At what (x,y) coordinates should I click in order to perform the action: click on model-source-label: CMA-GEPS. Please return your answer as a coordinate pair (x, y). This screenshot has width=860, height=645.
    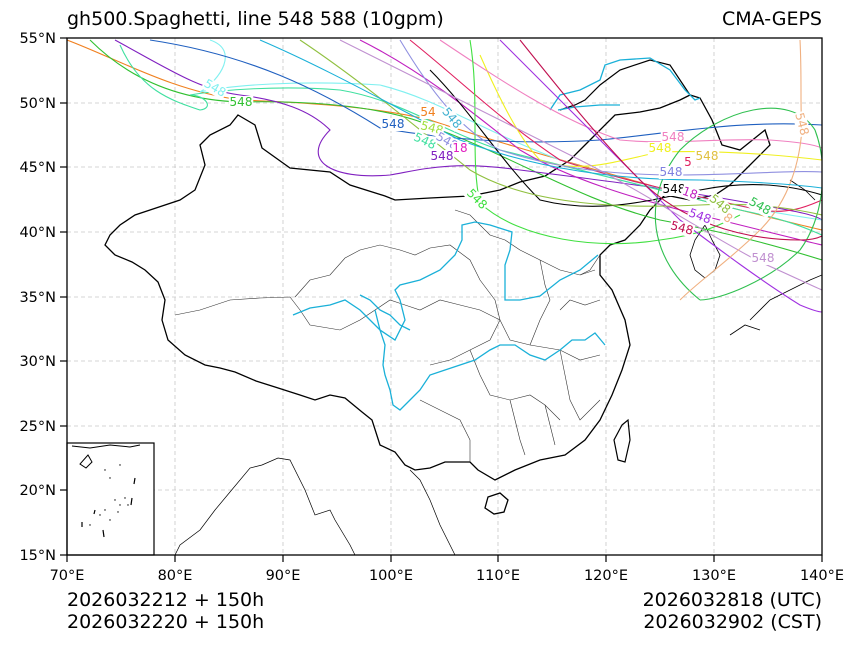
    Looking at the image, I should click on (771, 19).